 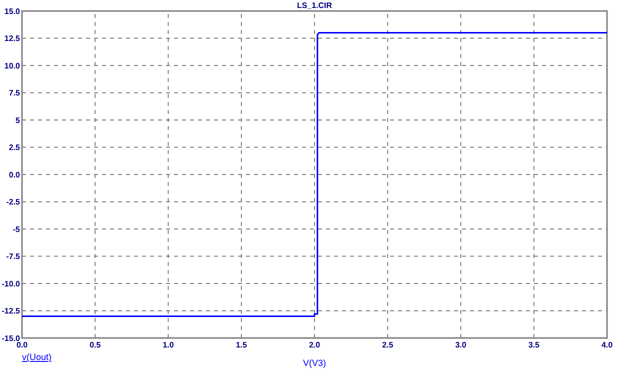 What do you see at coordinates (14, 175) in the screenshot?
I see `y-tick-label: 0.0` at bounding box center [14, 175].